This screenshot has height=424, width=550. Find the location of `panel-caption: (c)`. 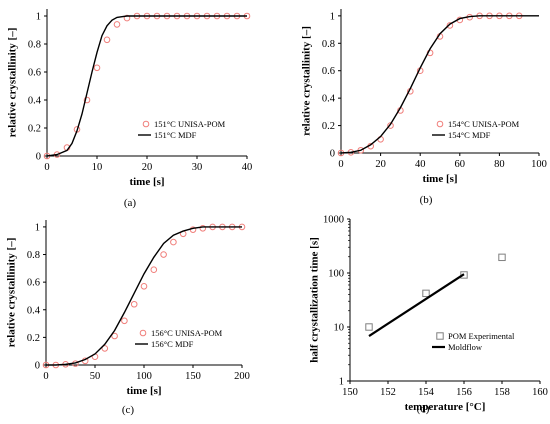

panel-caption: (c) is located at coordinates (128, 410).